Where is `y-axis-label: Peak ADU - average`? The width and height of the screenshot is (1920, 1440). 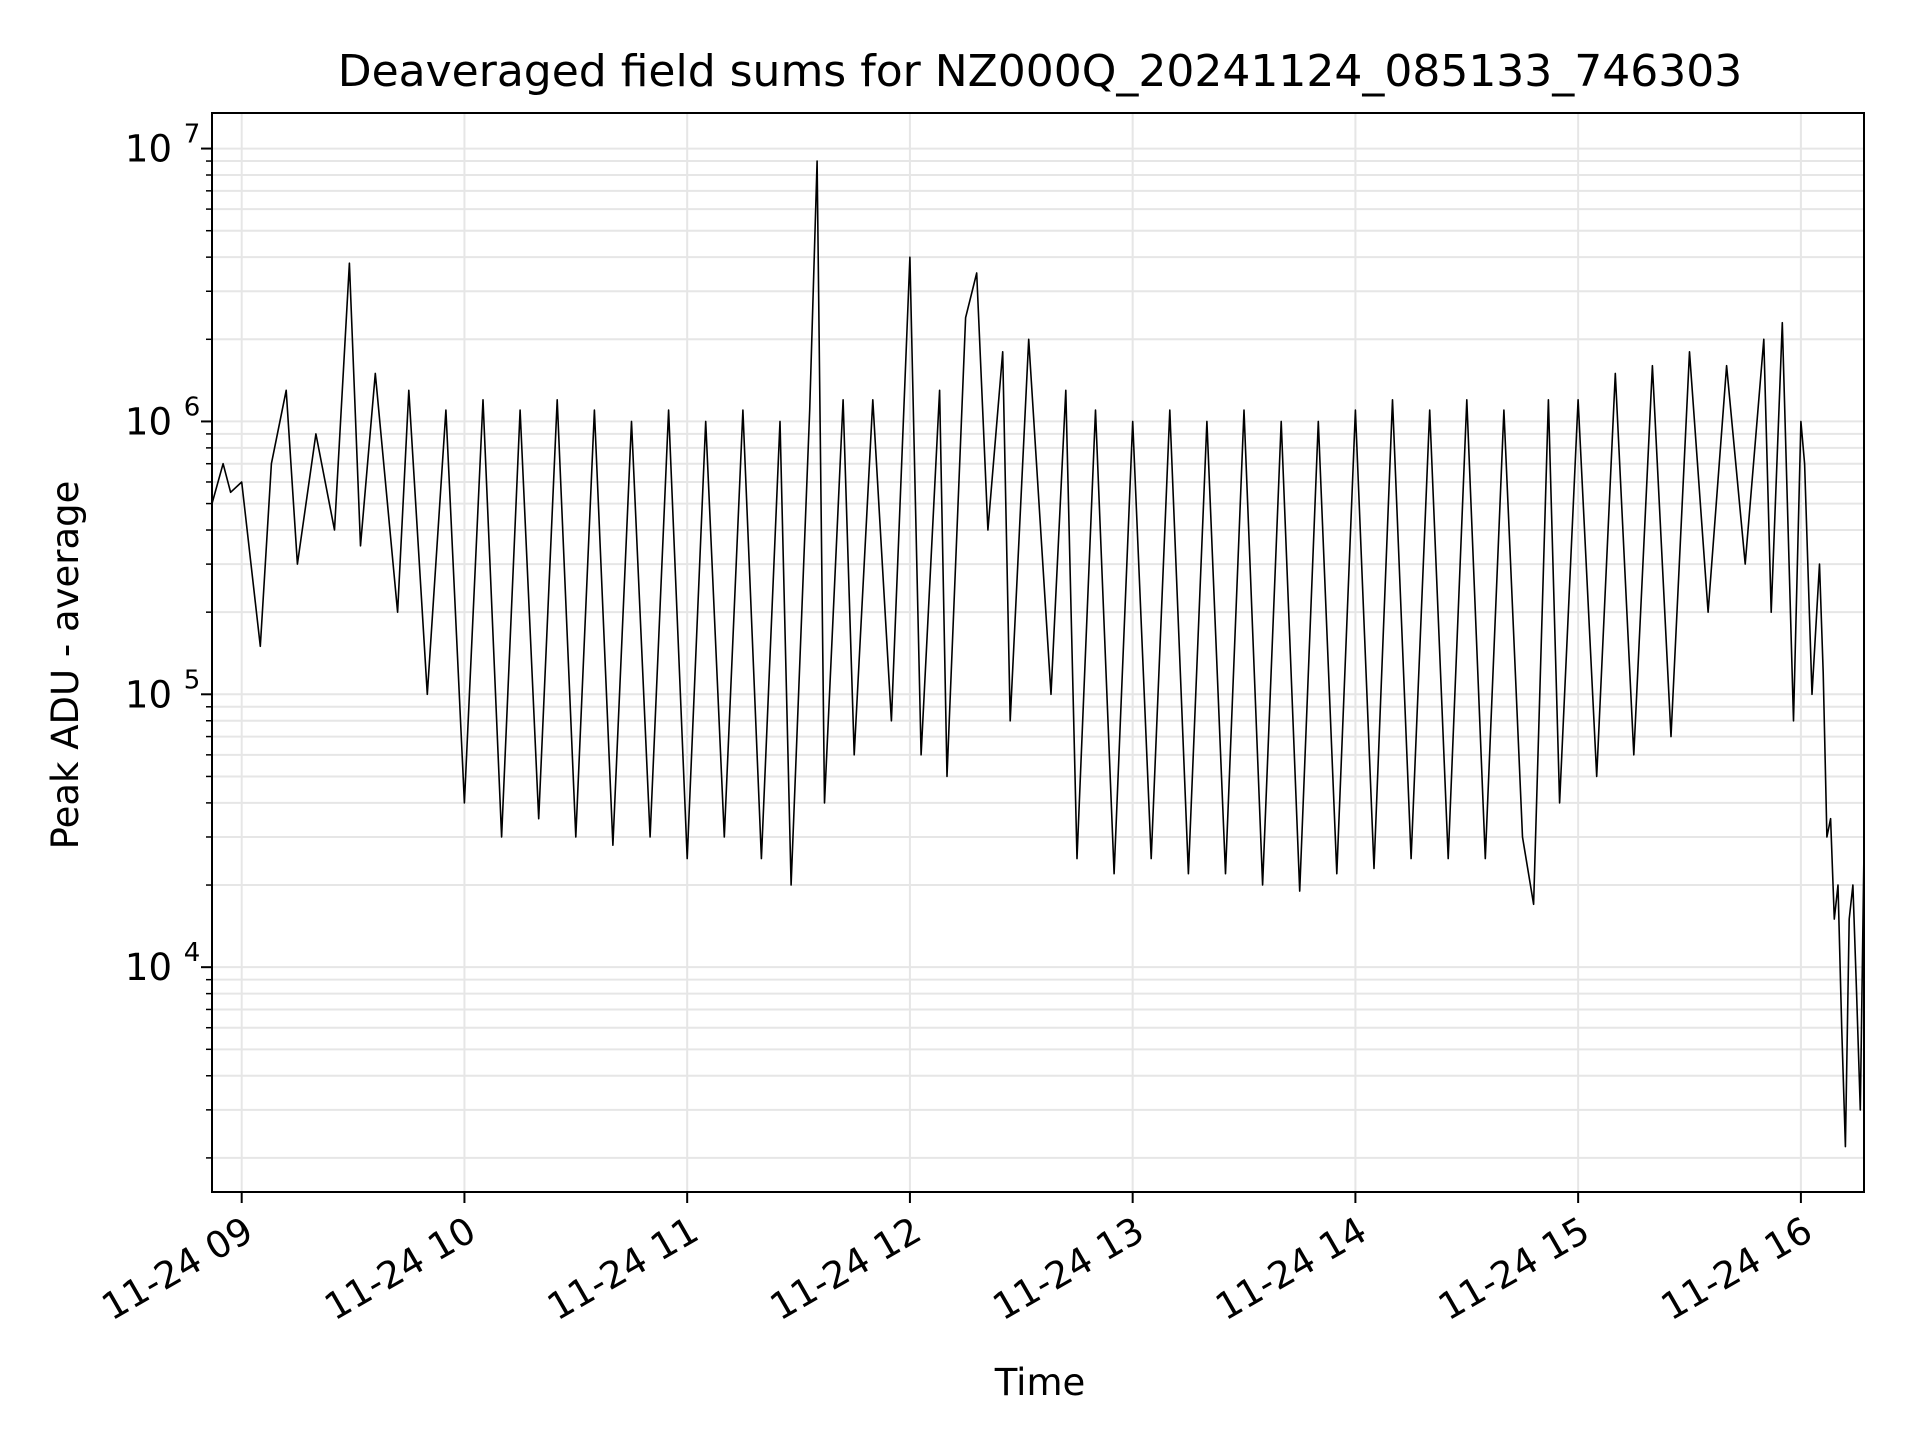
y-axis-label: Peak ADU - average is located at coordinates (65, 665).